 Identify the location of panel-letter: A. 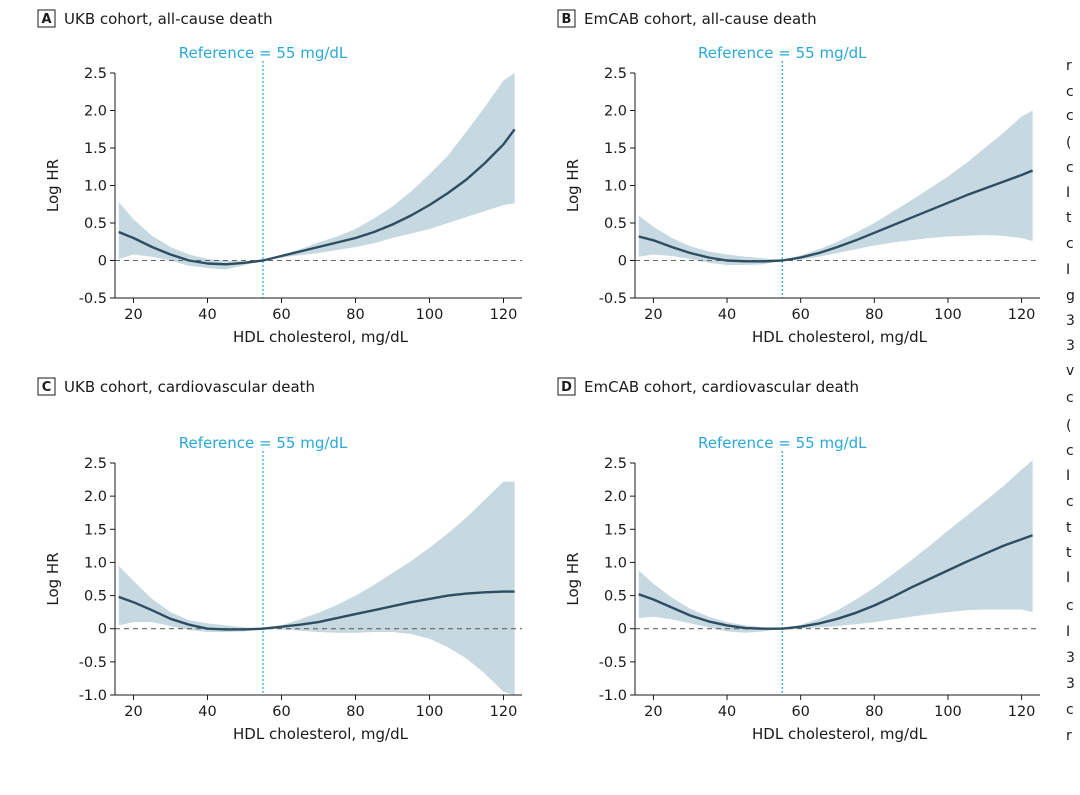
(46, 19).